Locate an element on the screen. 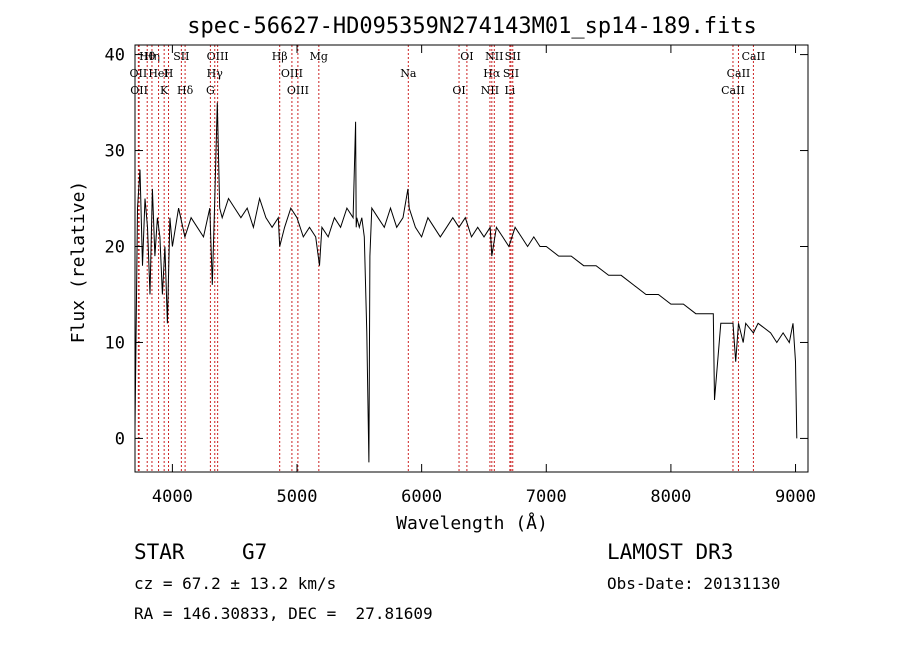 The height and width of the screenshot is (649, 900). x-tick-label: 6000 is located at coordinates (421, 497).